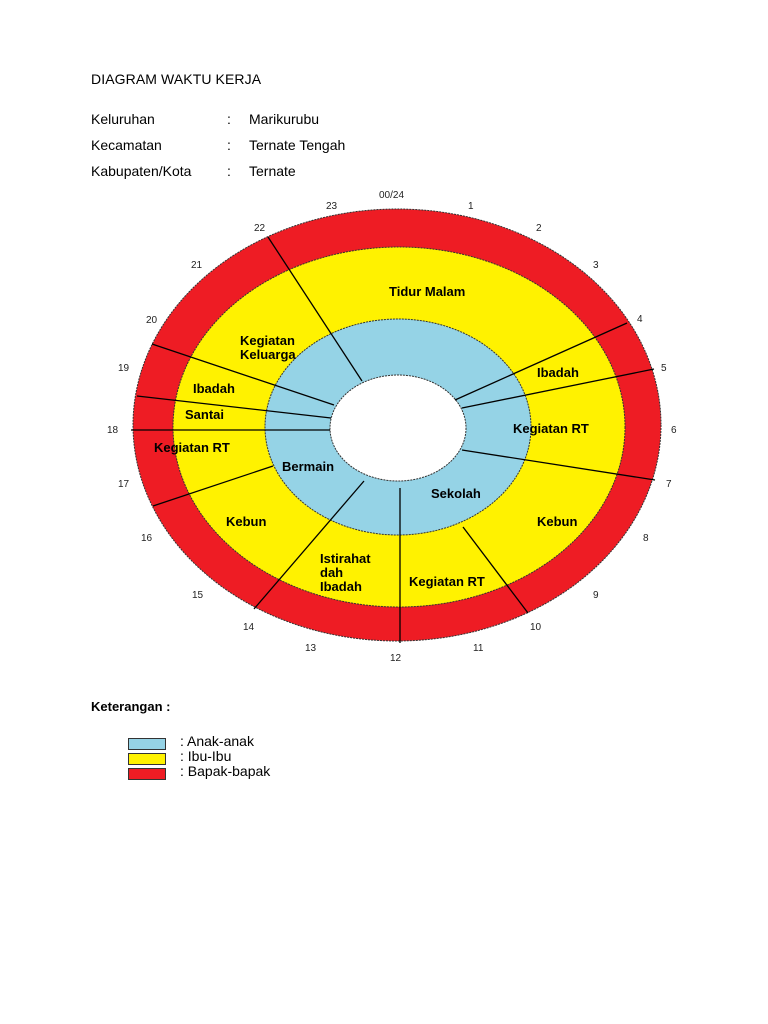  What do you see at coordinates (391, 195) in the screenshot?
I see `hour-label: 00/24` at bounding box center [391, 195].